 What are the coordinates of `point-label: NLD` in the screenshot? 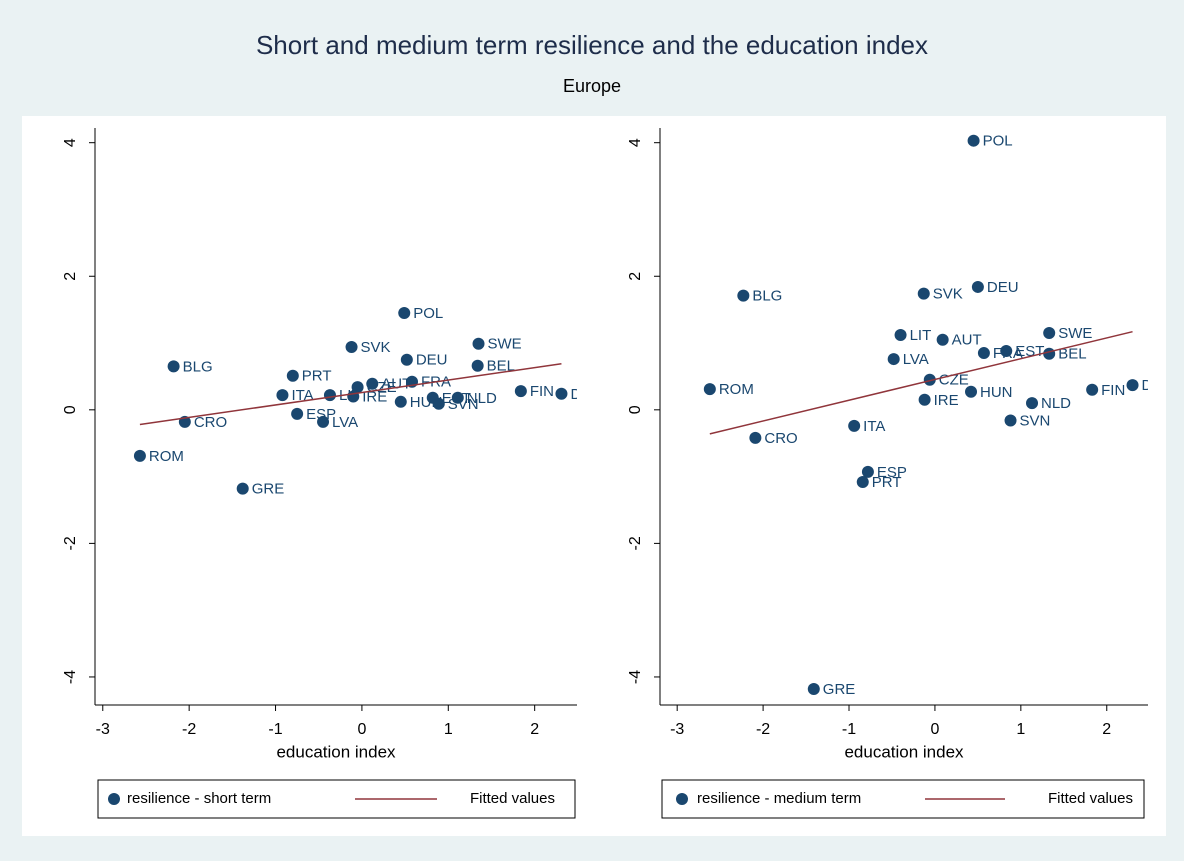 It's located at (482, 398).